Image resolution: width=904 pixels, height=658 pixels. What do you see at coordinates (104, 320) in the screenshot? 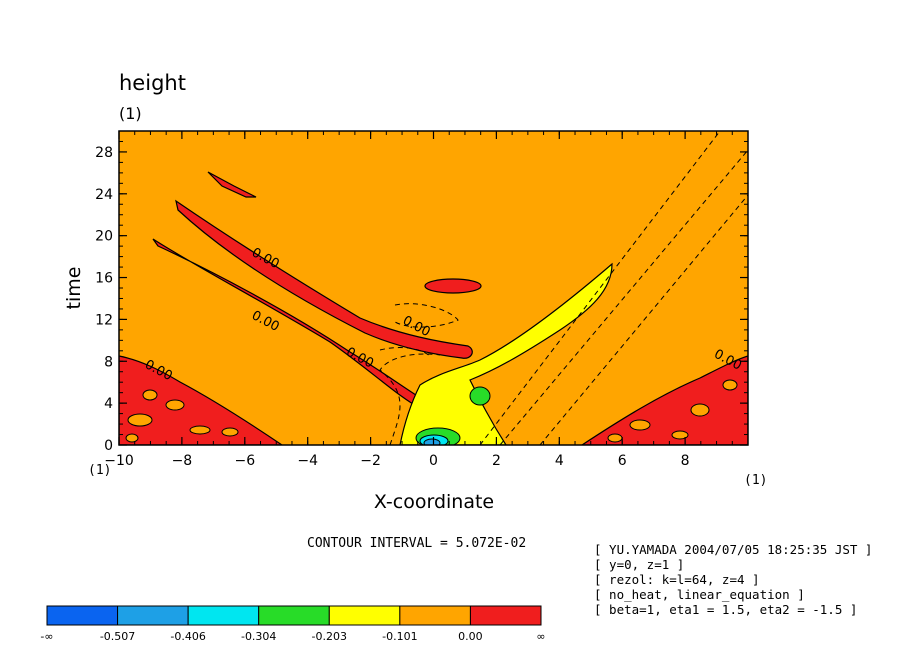
I see `y-tick-label: 12` at bounding box center [104, 320].